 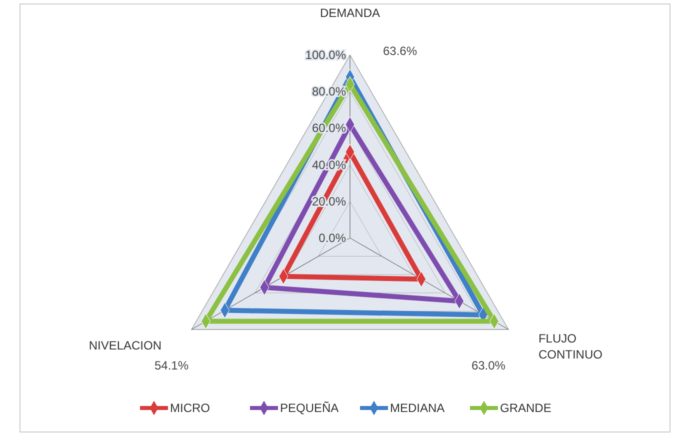 What do you see at coordinates (350, 13) in the screenshot?
I see `spoke-label: DEMANDA` at bounding box center [350, 13].